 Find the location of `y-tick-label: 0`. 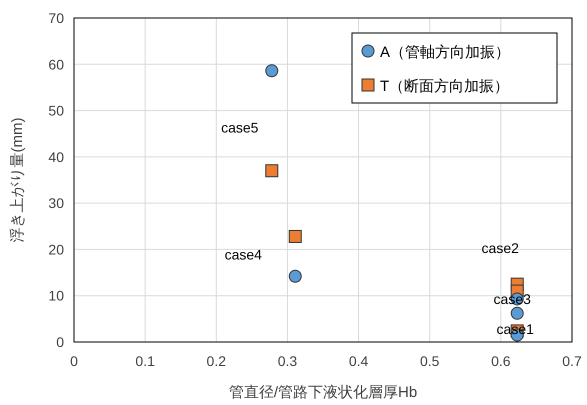

y-tick-label: 0 is located at coordinates (60, 342).